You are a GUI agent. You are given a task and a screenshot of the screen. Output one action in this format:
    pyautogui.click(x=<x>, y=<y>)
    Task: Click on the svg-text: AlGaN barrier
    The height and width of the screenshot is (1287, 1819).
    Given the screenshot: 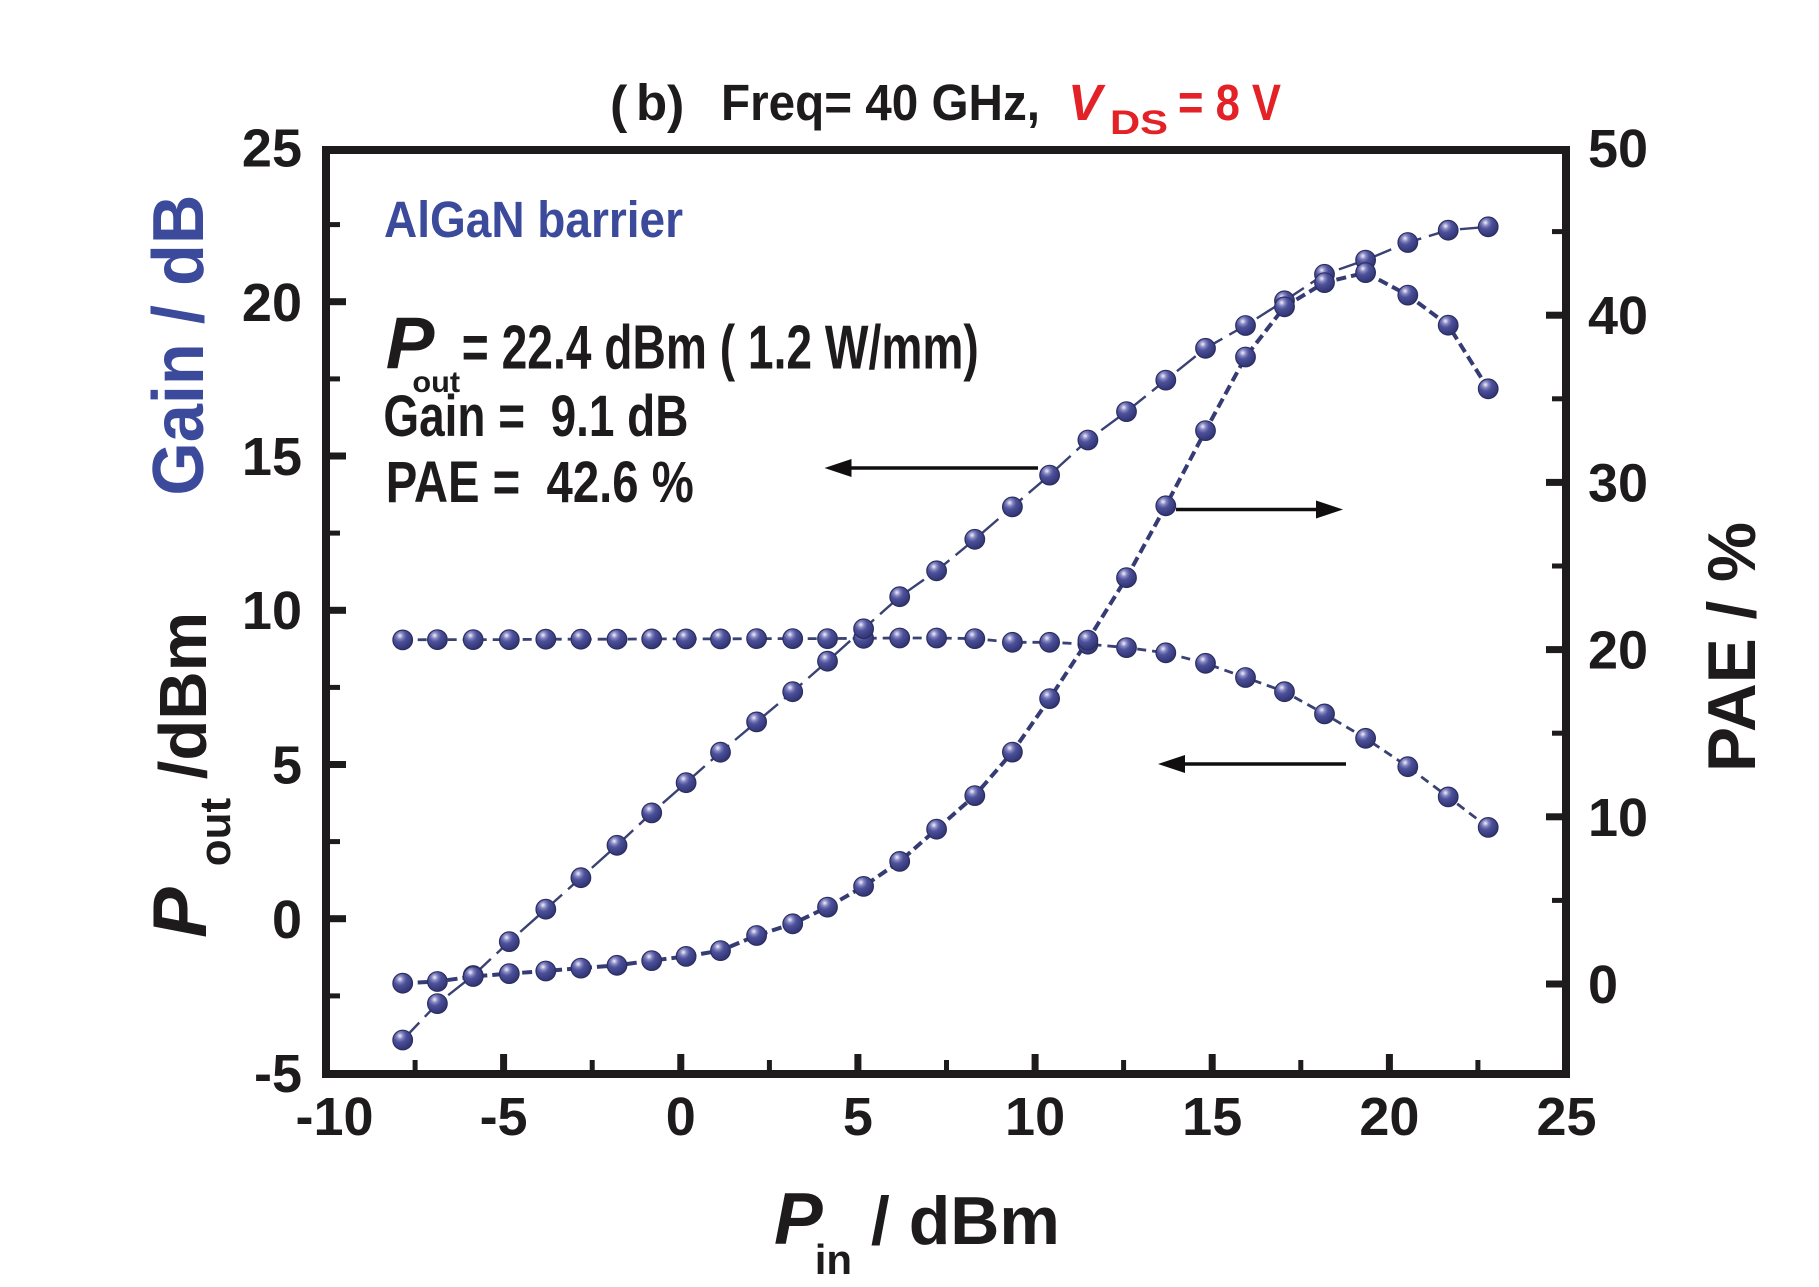 What is the action you would take?
    pyautogui.click(x=533, y=219)
    